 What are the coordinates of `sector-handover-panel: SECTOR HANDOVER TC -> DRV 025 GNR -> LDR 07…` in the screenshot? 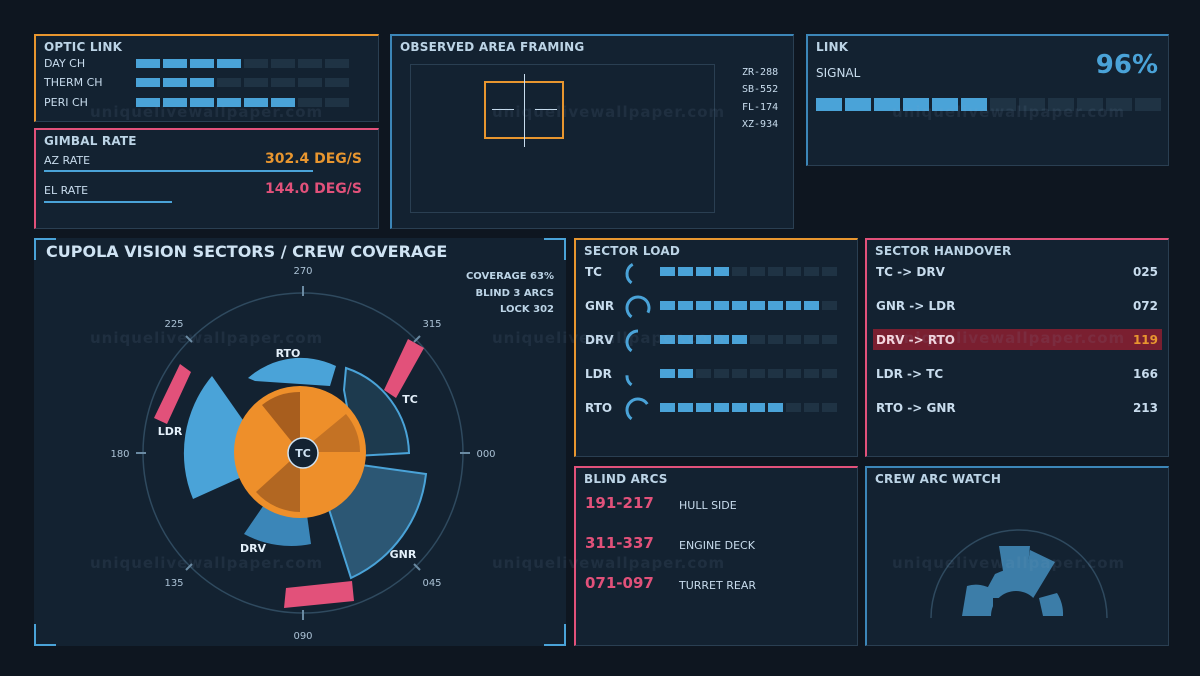 It's located at (1017, 347).